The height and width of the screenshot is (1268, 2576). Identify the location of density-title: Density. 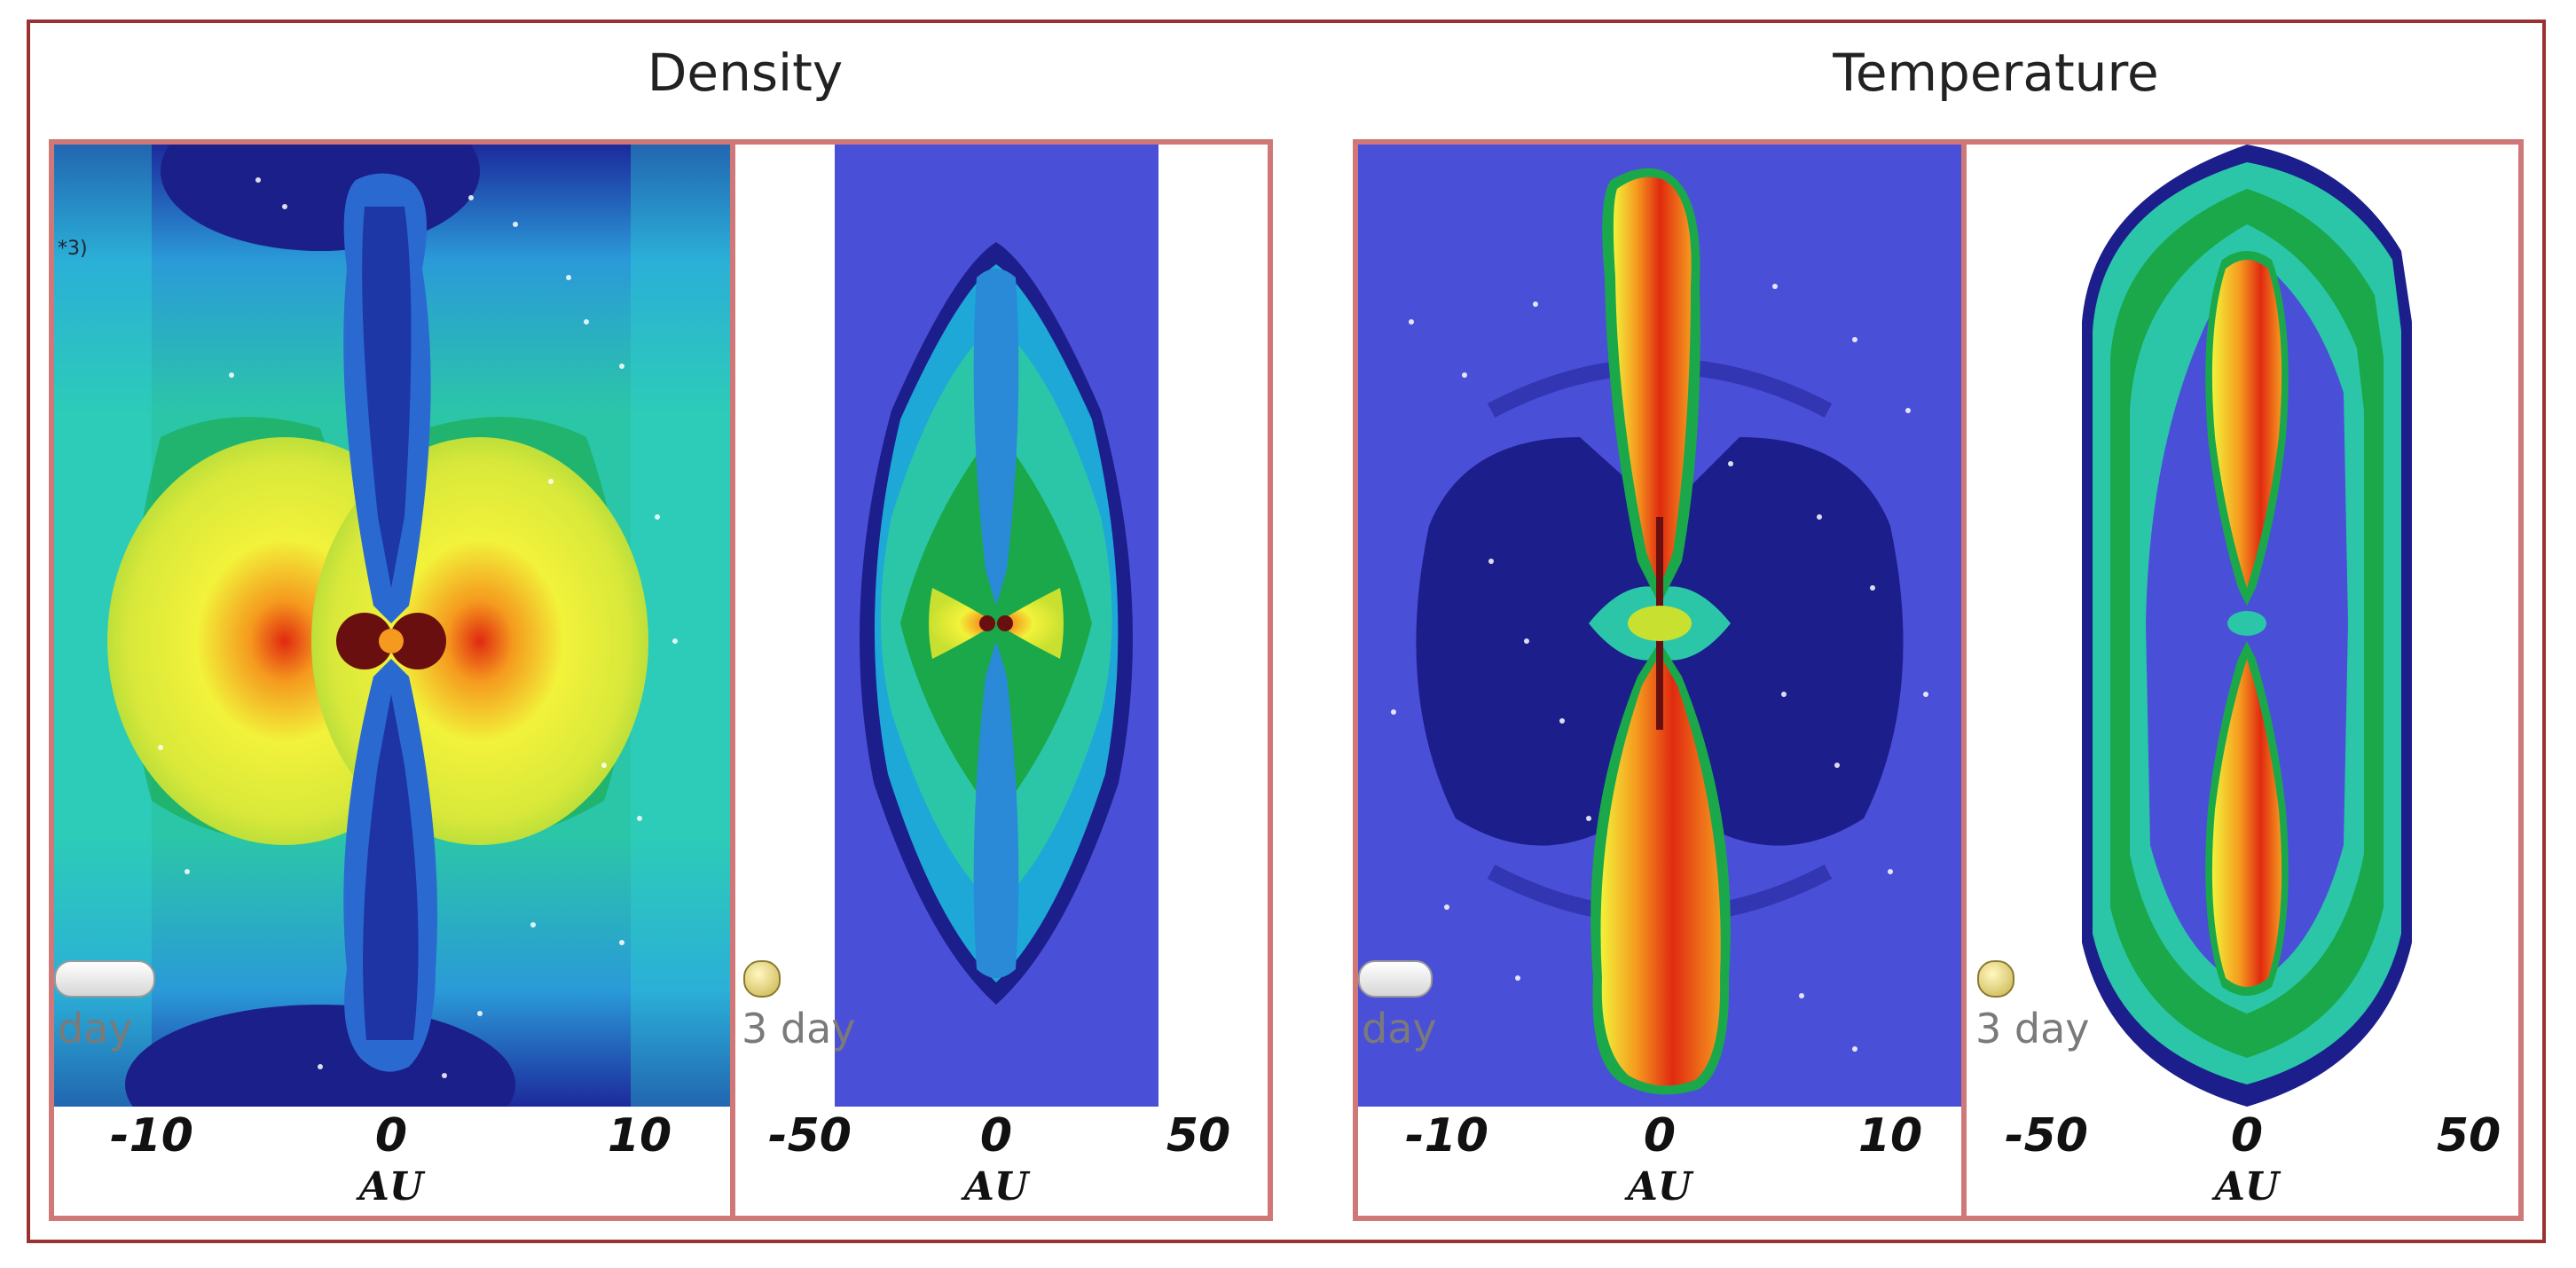
(745, 73).